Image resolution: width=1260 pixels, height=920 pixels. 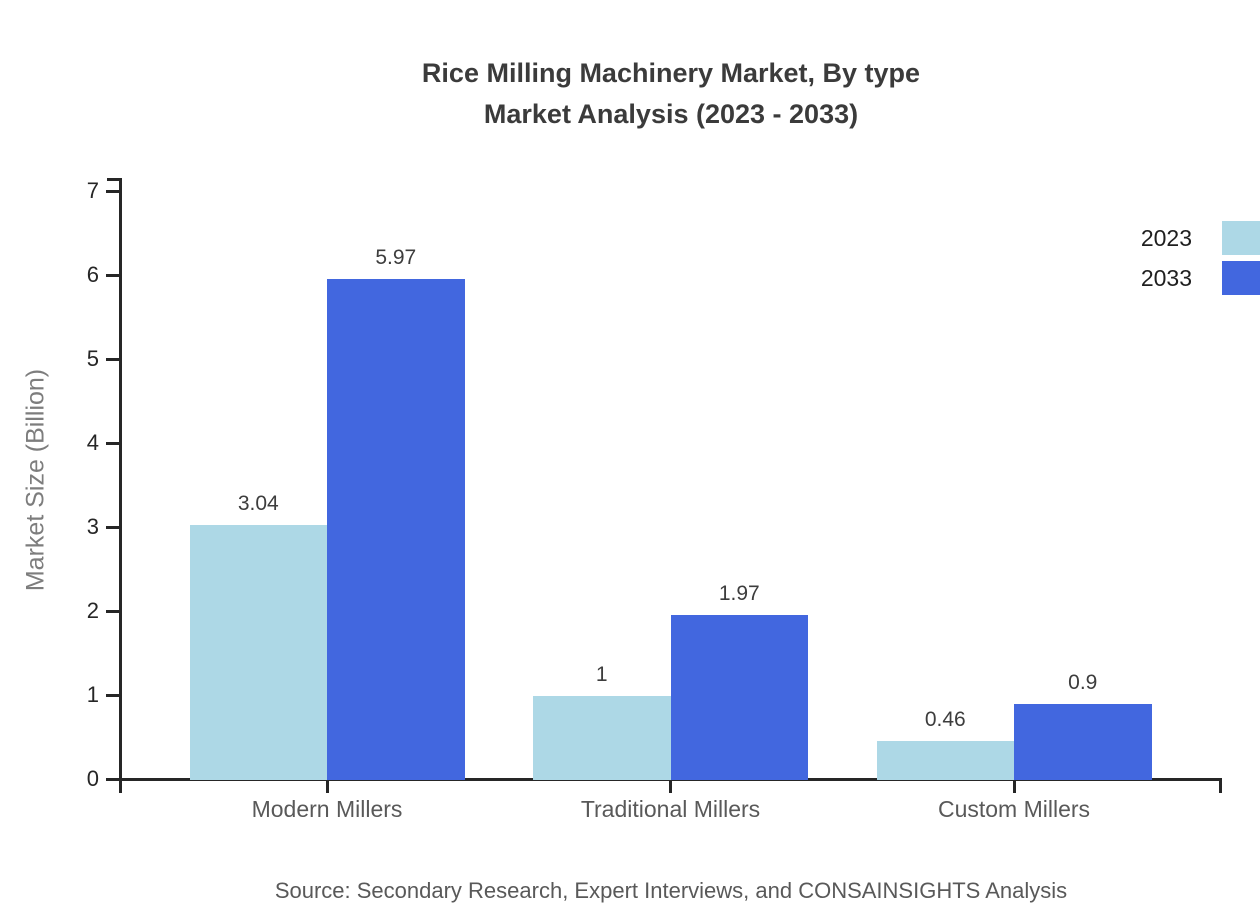 I want to click on x-category-label: Custom Millers, so click(x=1014, y=809).